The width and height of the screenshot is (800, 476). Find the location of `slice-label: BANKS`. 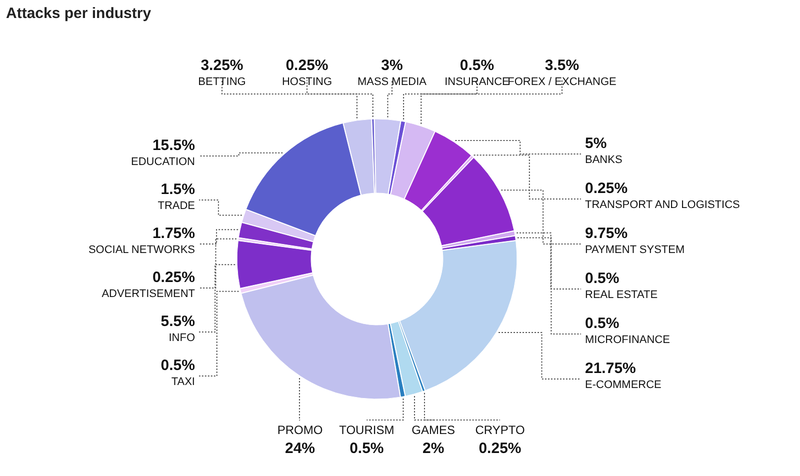

slice-label: BANKS is located at coordinates (603, 160).